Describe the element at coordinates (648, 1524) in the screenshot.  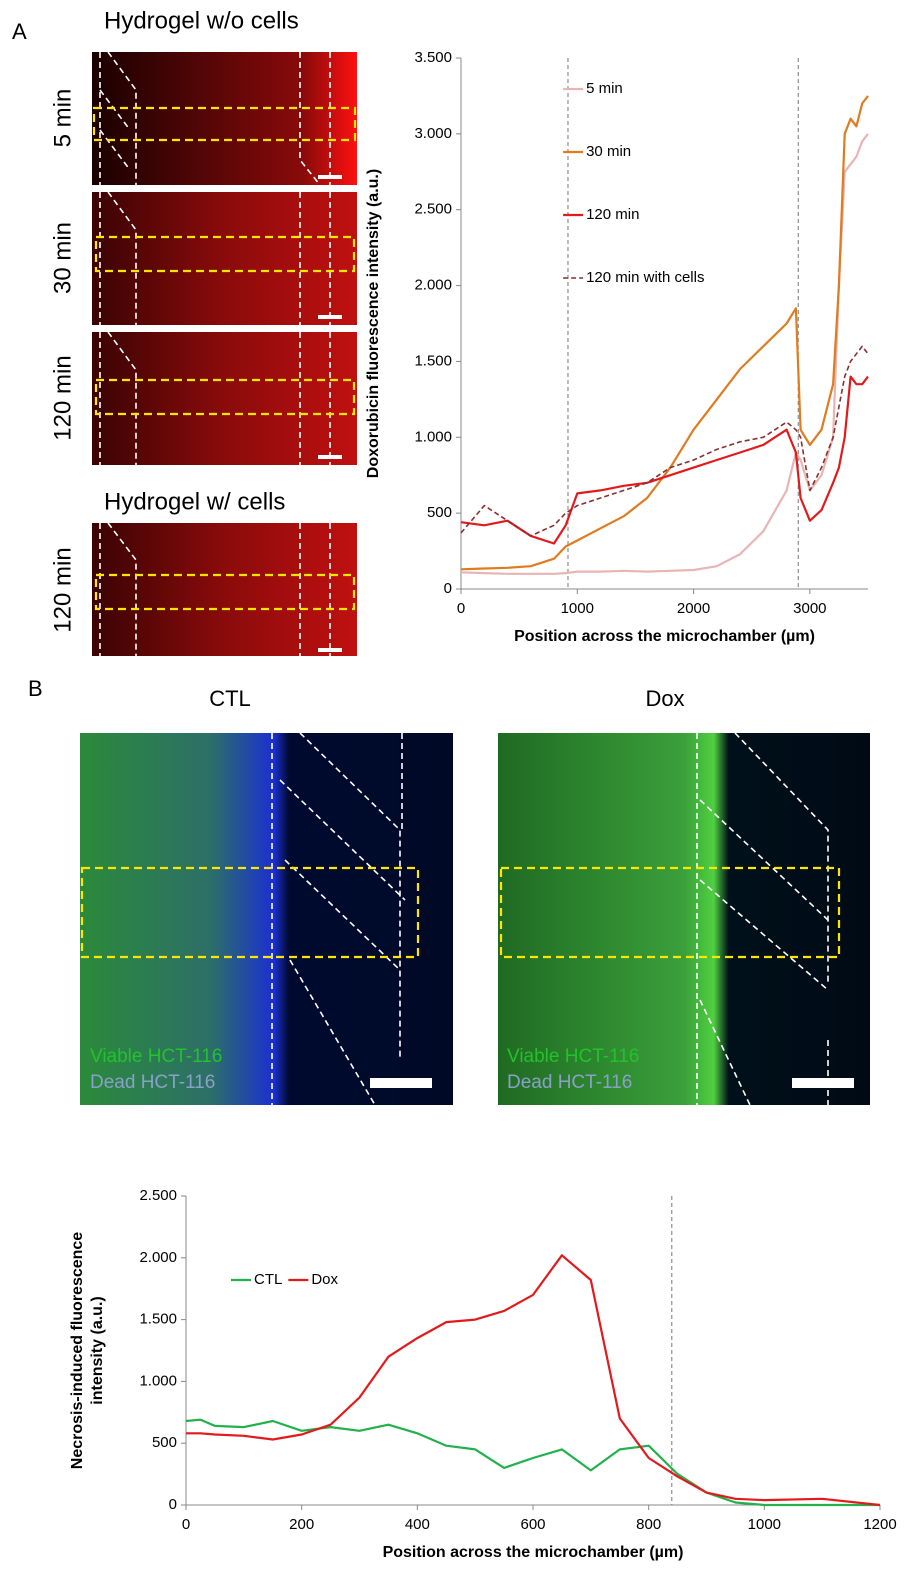
I see `x-tick-label: 800` at that location.